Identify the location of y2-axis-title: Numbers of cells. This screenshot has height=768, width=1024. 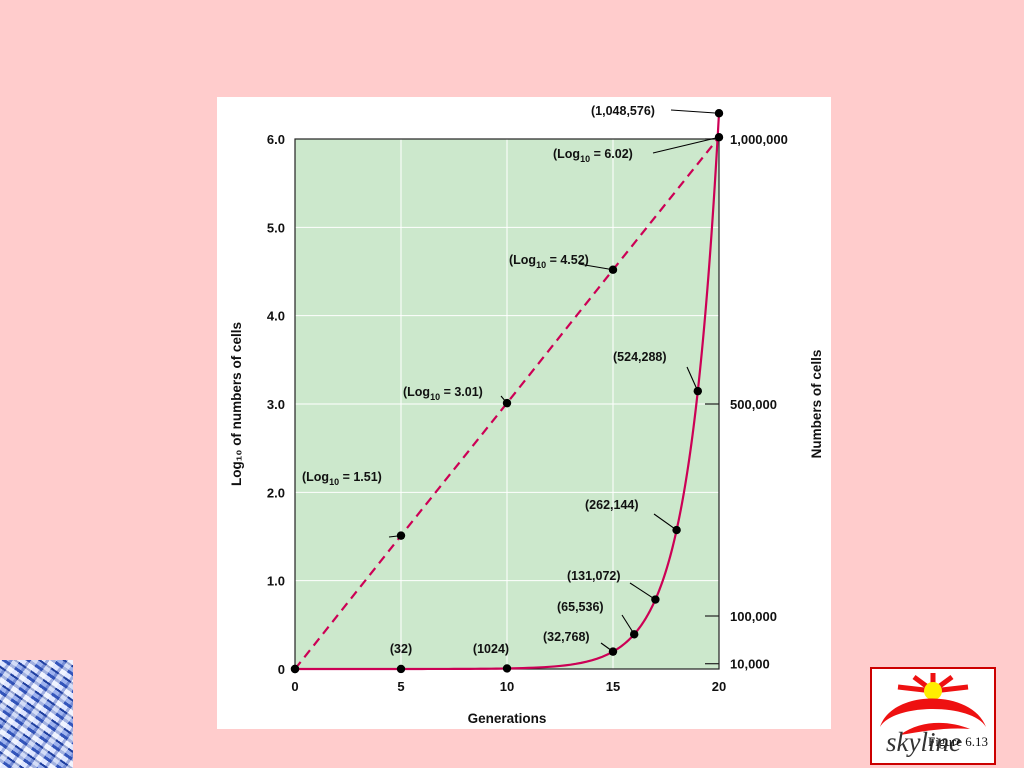
(816, 404).